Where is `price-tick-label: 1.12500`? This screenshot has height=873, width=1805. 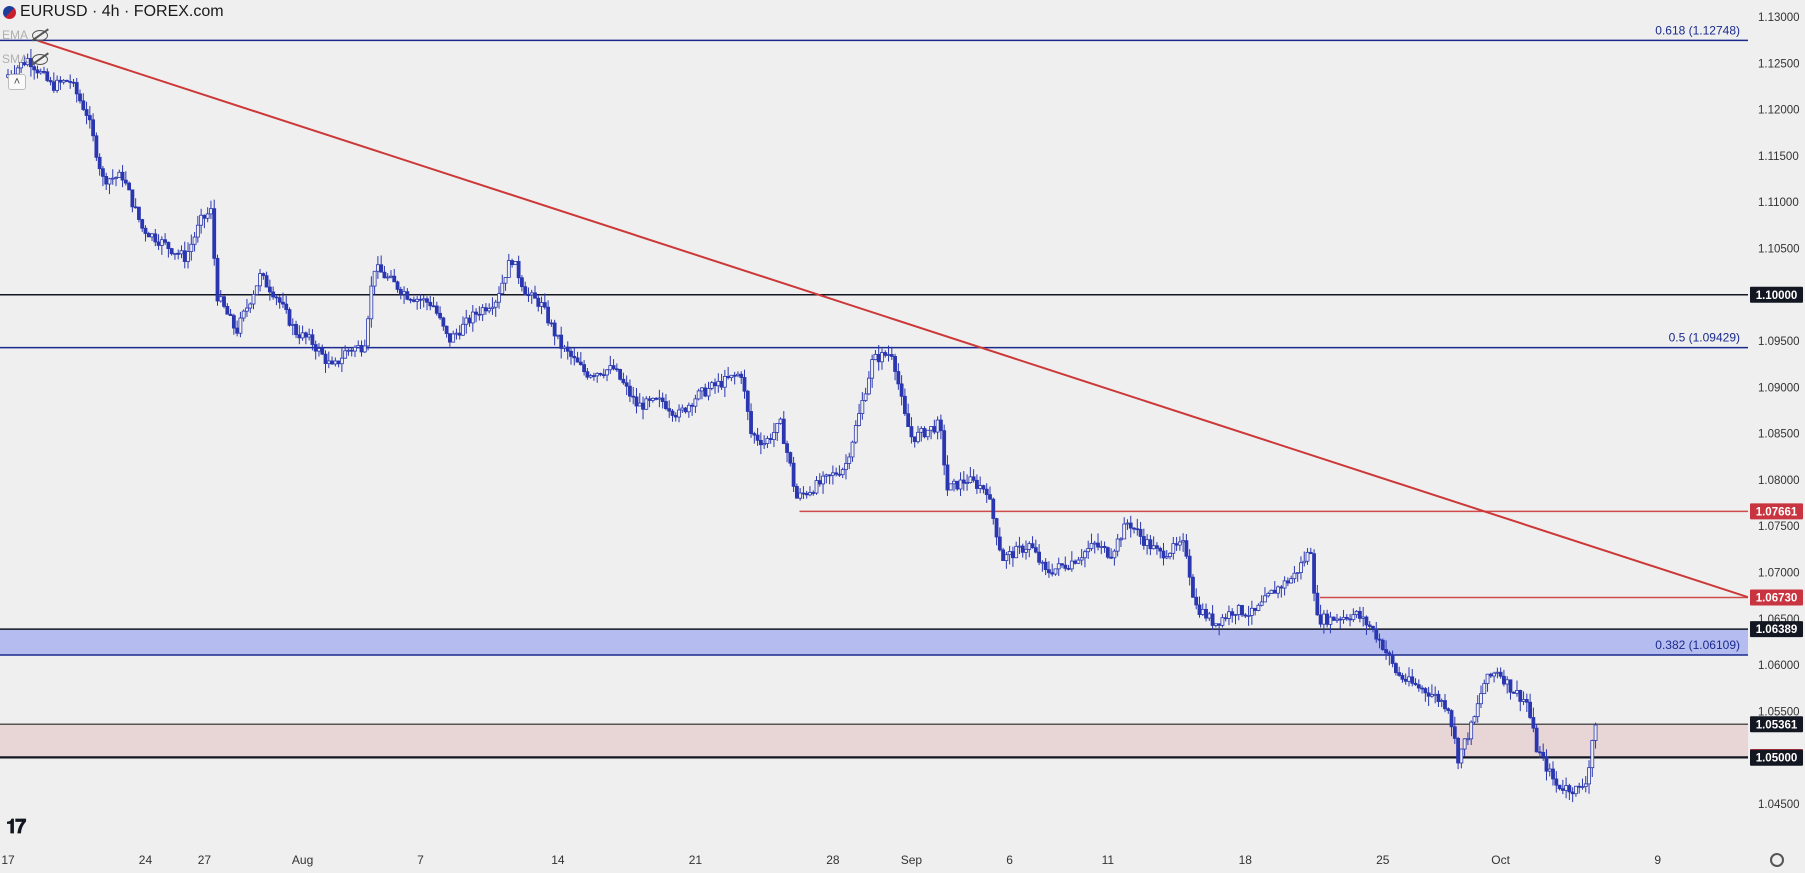
price-tick-label: 1.12500 is located at coordinates (1779, 64).